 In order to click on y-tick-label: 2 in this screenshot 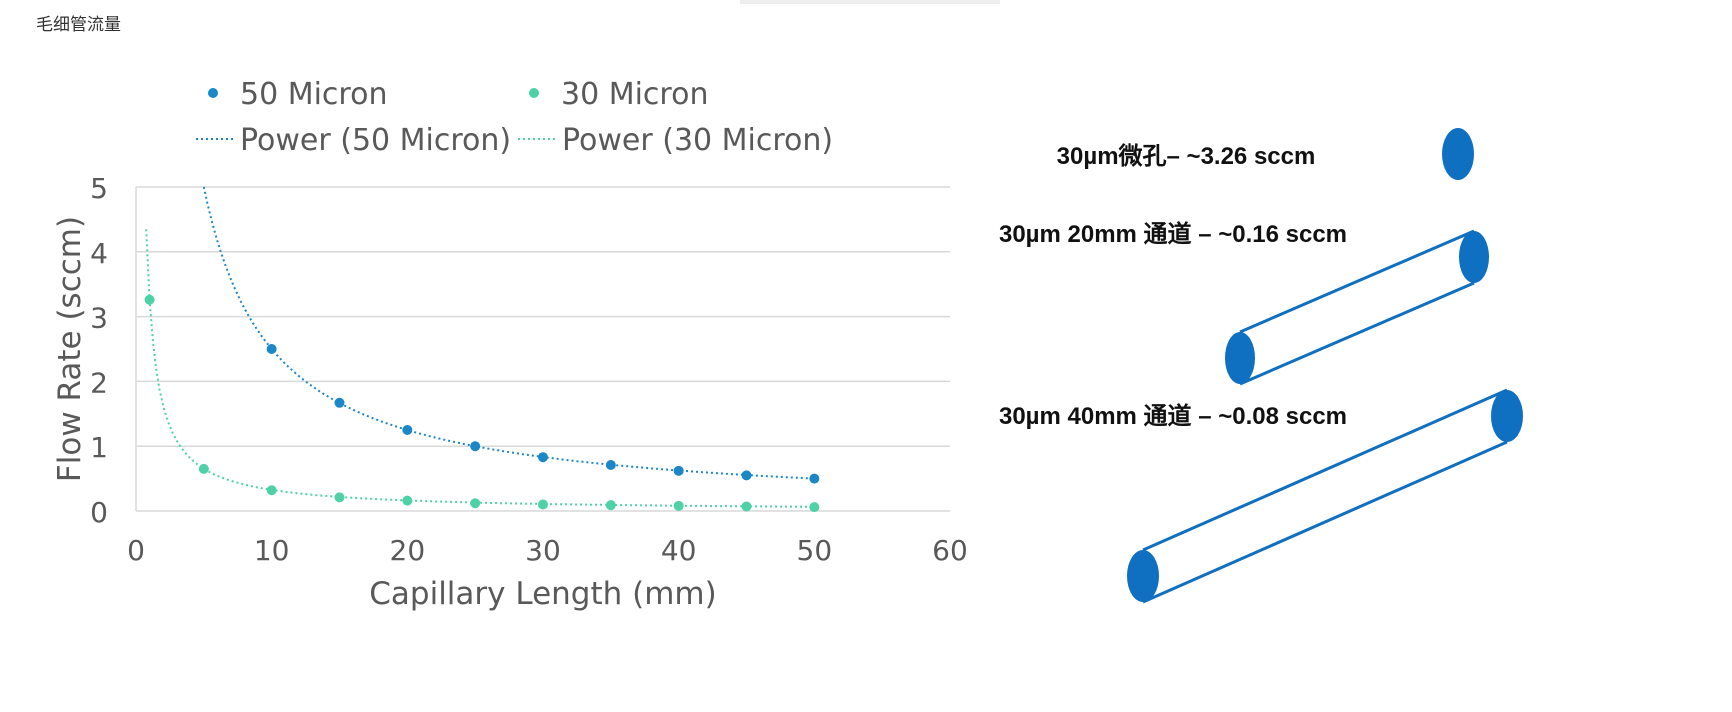, I will do `click(99, 382)`.